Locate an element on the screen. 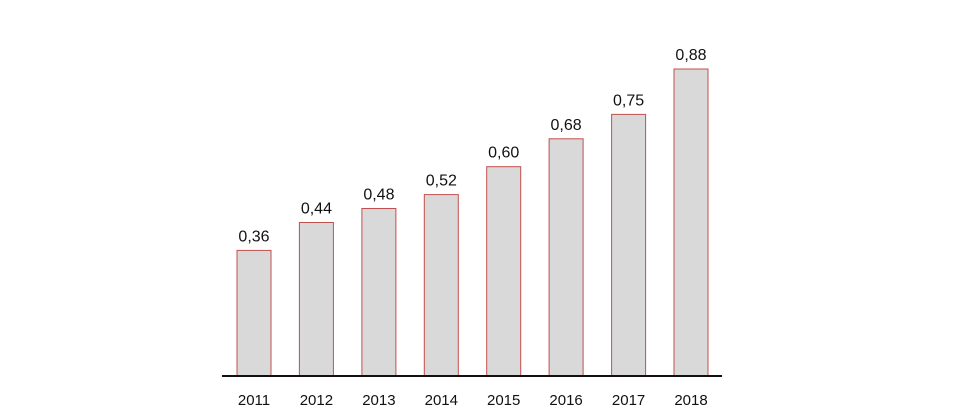 This screenshot has width=980, height=412. x-tick-labels-group: 2011 2012 2013 2014 2015 2016 2017 2018 is located at coordinates (473, 400).